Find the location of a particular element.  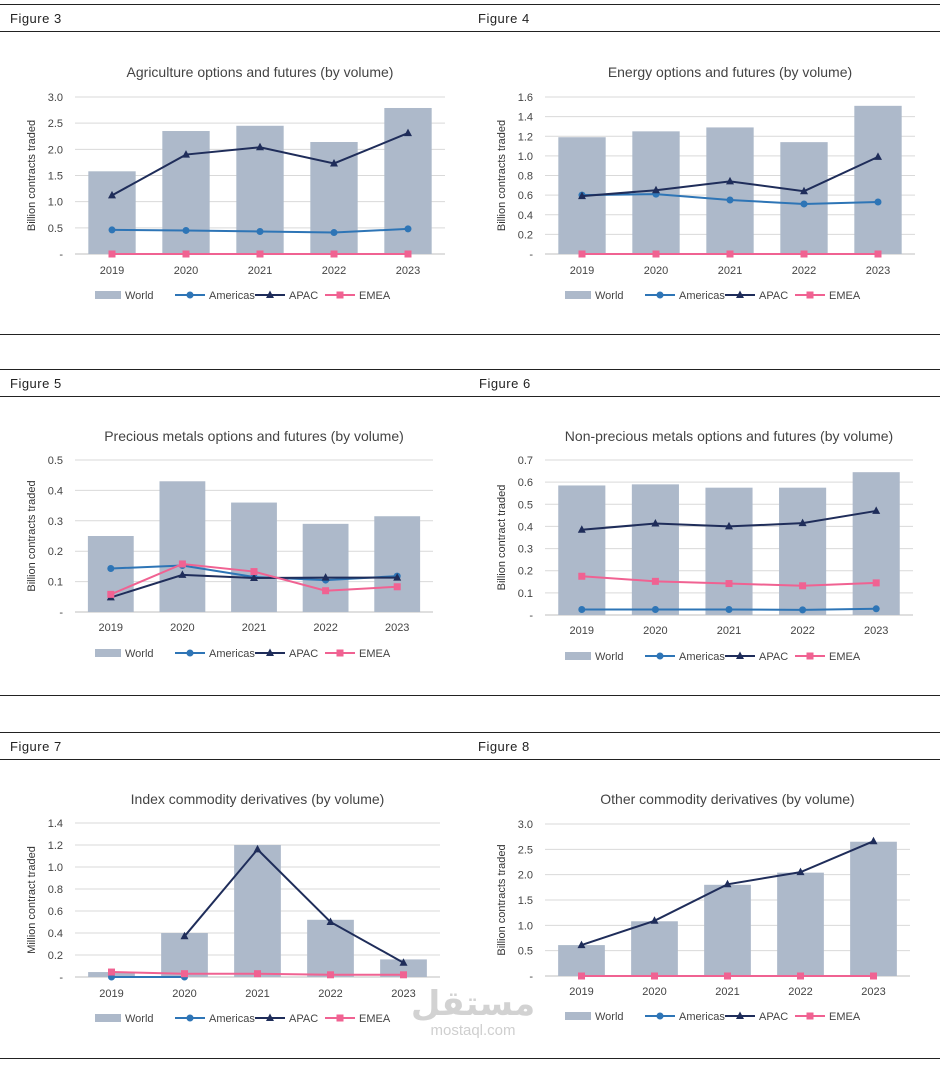

y-tick-label: 1.4 is located at coordinates (55, 824).